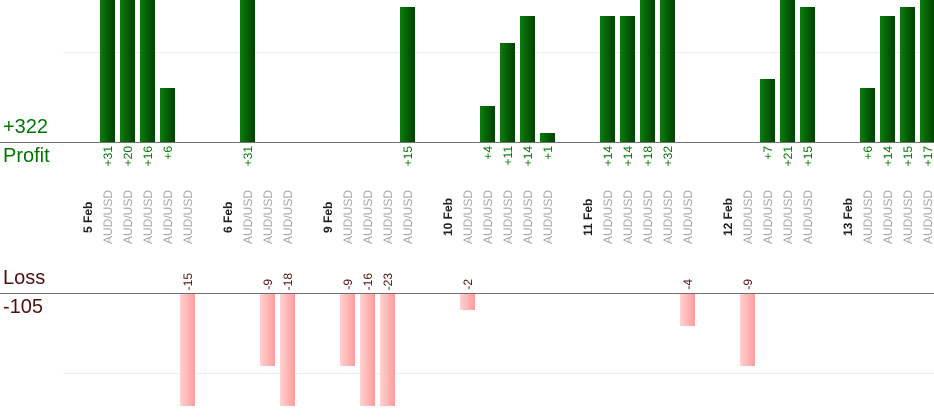  Describe the element at coordinates (588, 217) in the screenshot. I see `date-label: 11 Feb` at that location.